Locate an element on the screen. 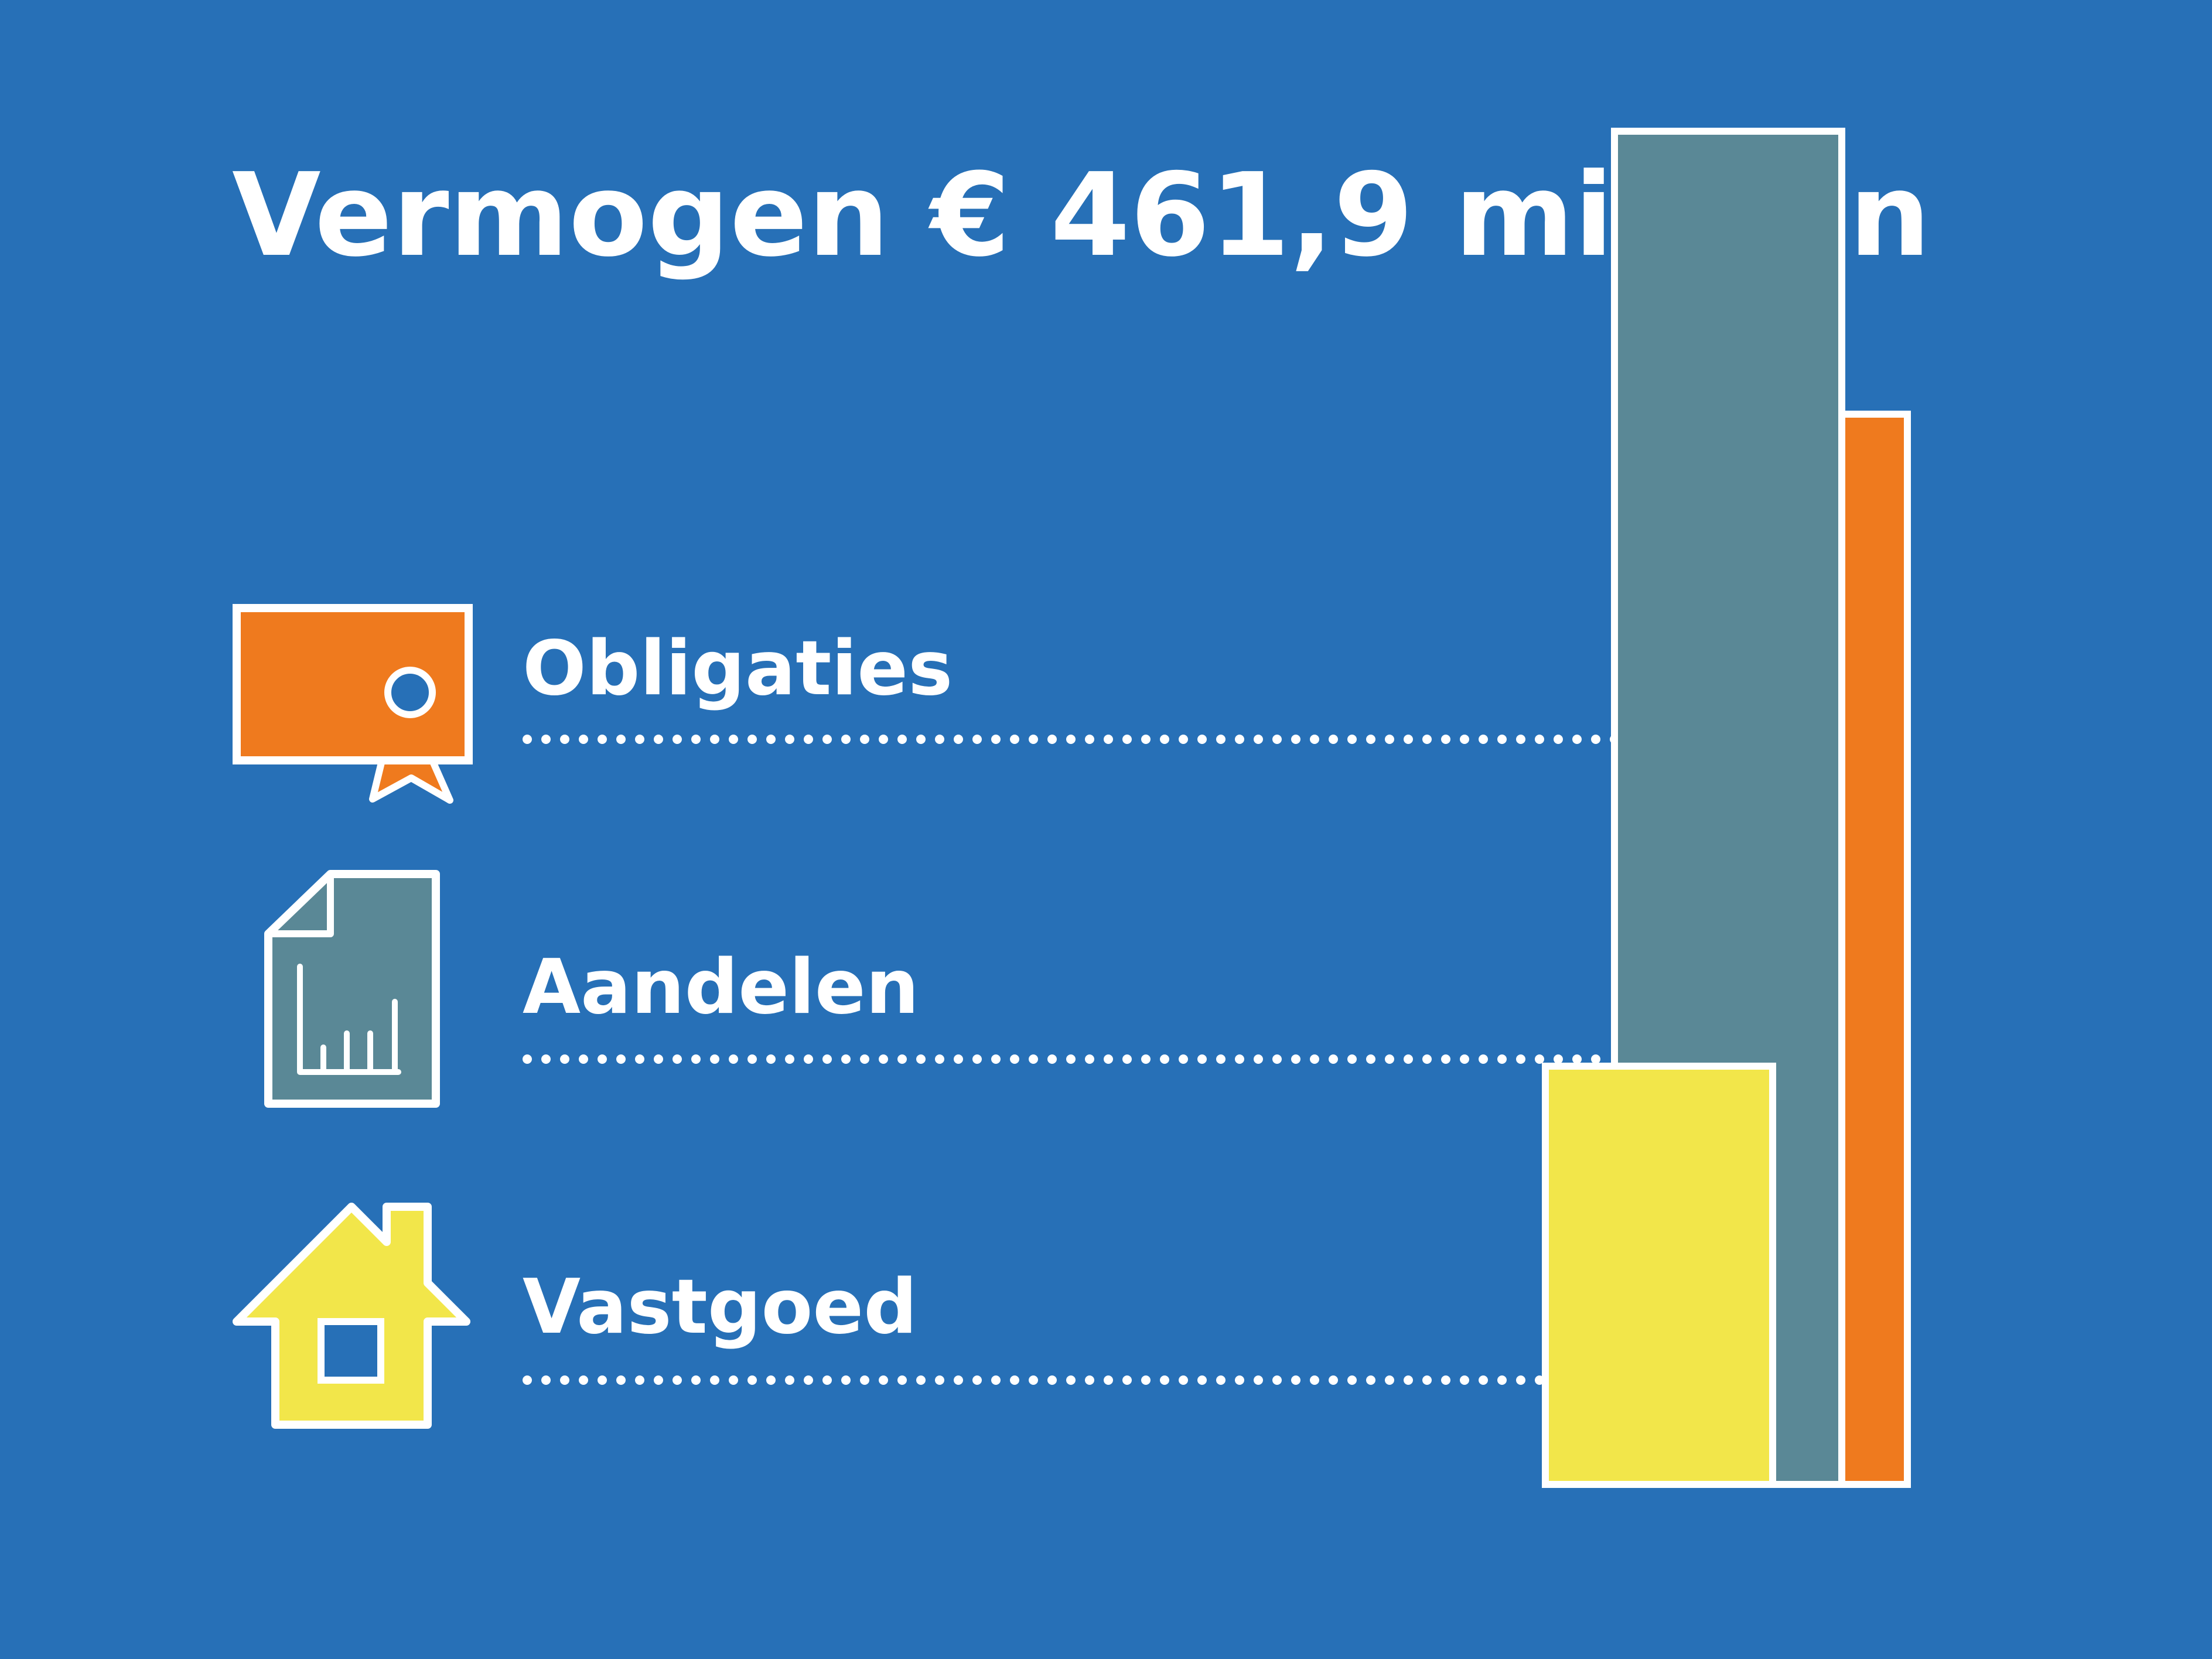 The image size is (2212, 1659). title-word: Vermogen is located at coordinates (561, 216).